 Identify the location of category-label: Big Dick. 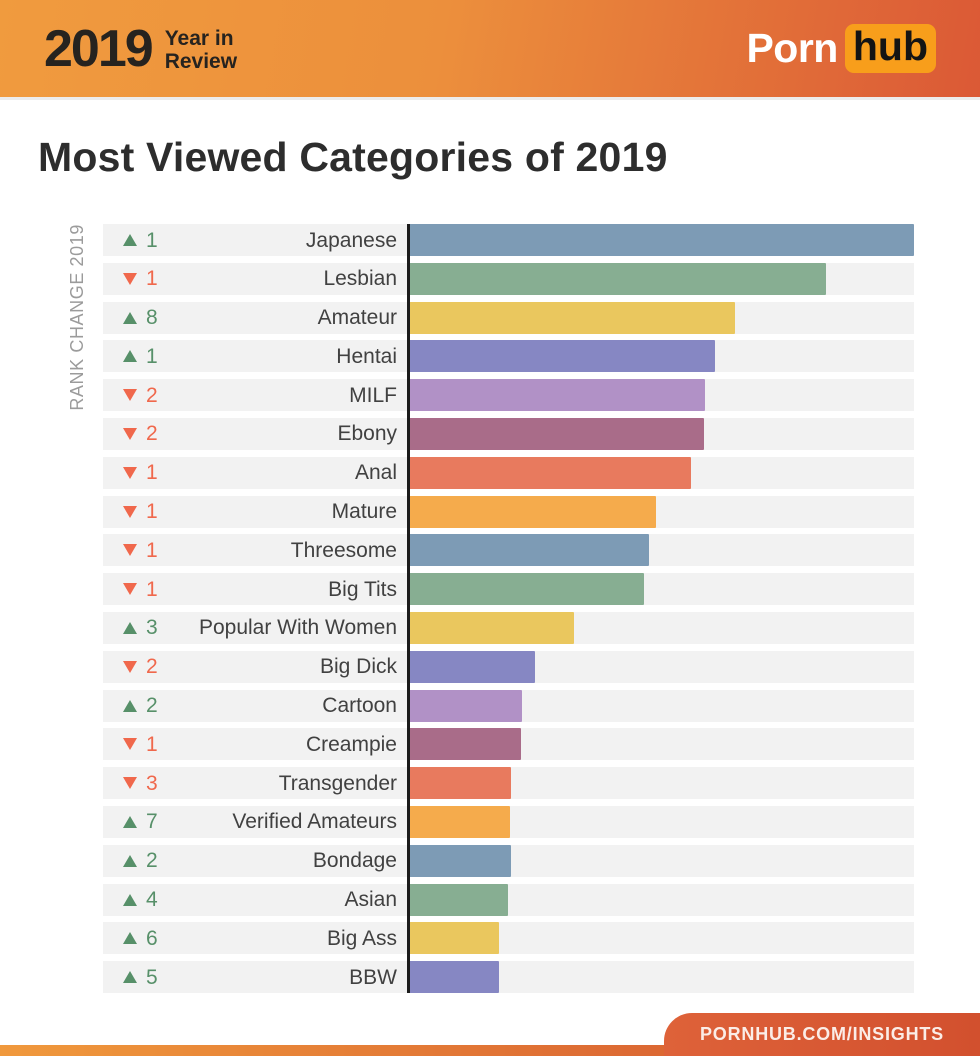
(358, 667).